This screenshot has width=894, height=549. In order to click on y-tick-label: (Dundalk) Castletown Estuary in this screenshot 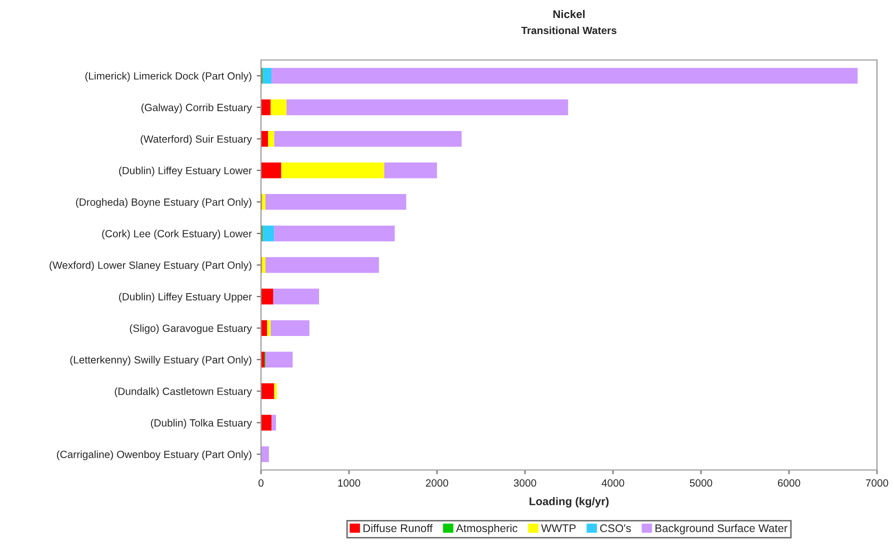, I will do `click(183, 392)`.